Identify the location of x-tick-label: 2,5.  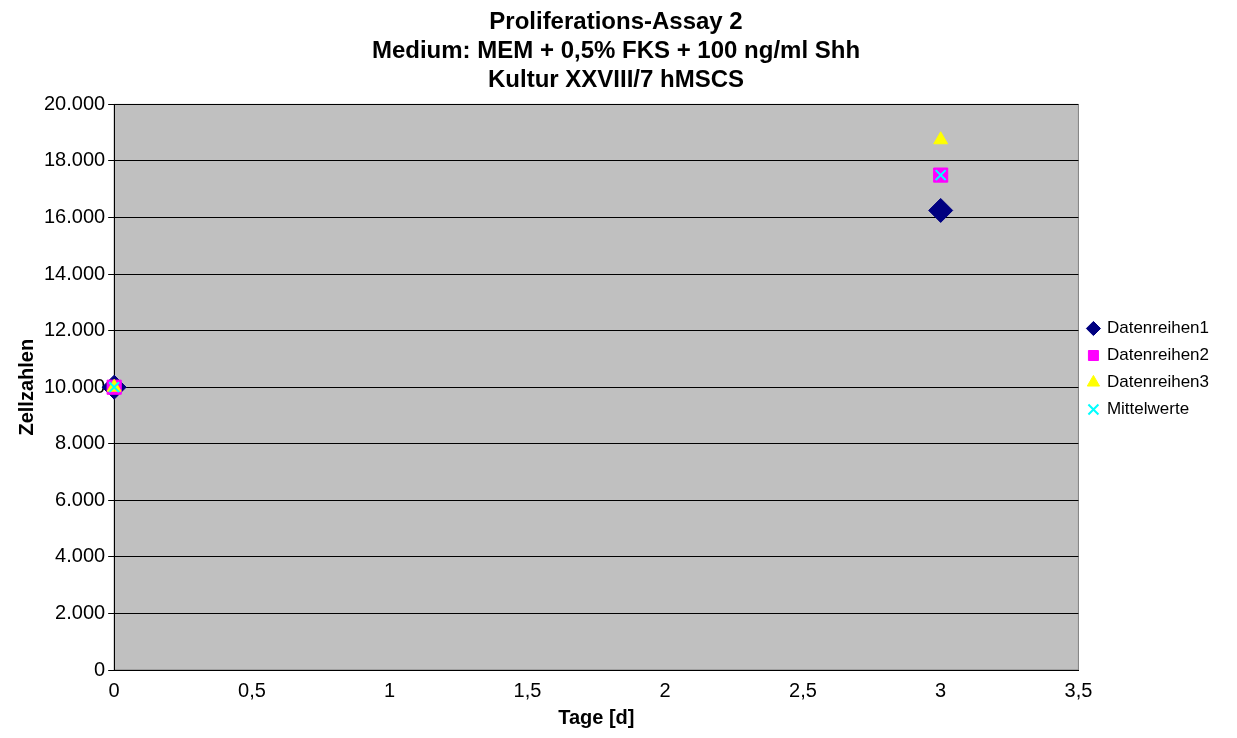
(803, 689).